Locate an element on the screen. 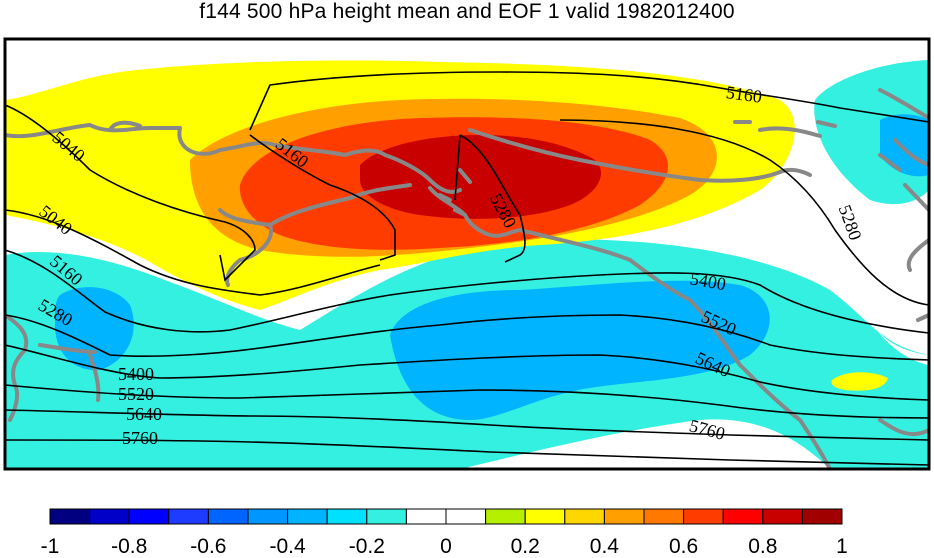  contour-5160-north is located at coordinates (589, 101).